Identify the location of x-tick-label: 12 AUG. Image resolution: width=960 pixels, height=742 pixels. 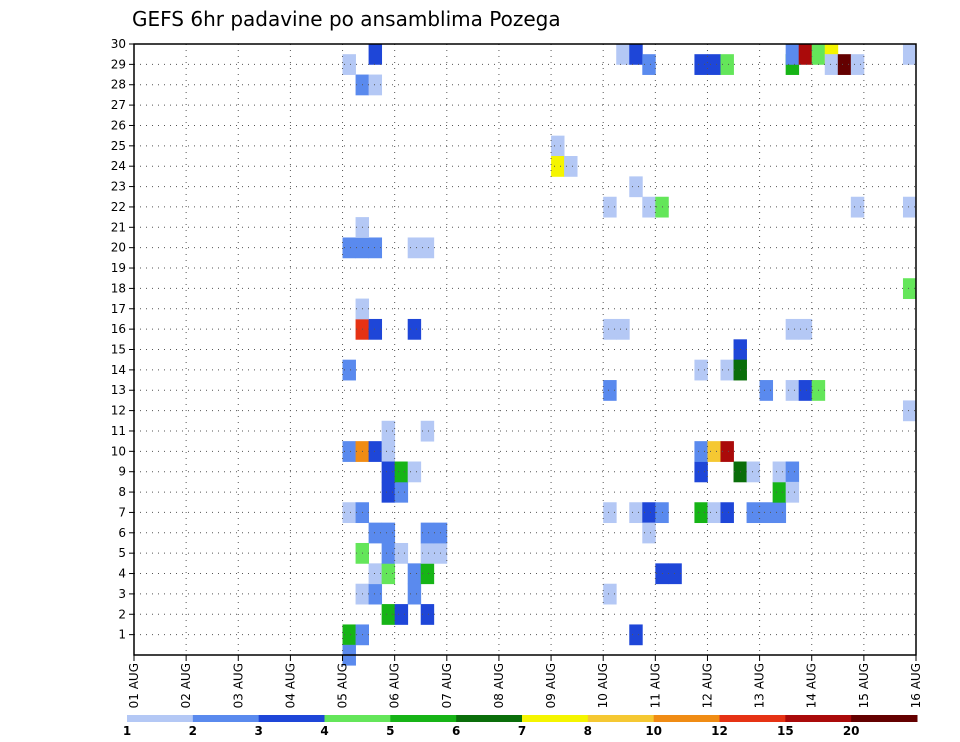
(707, 685).